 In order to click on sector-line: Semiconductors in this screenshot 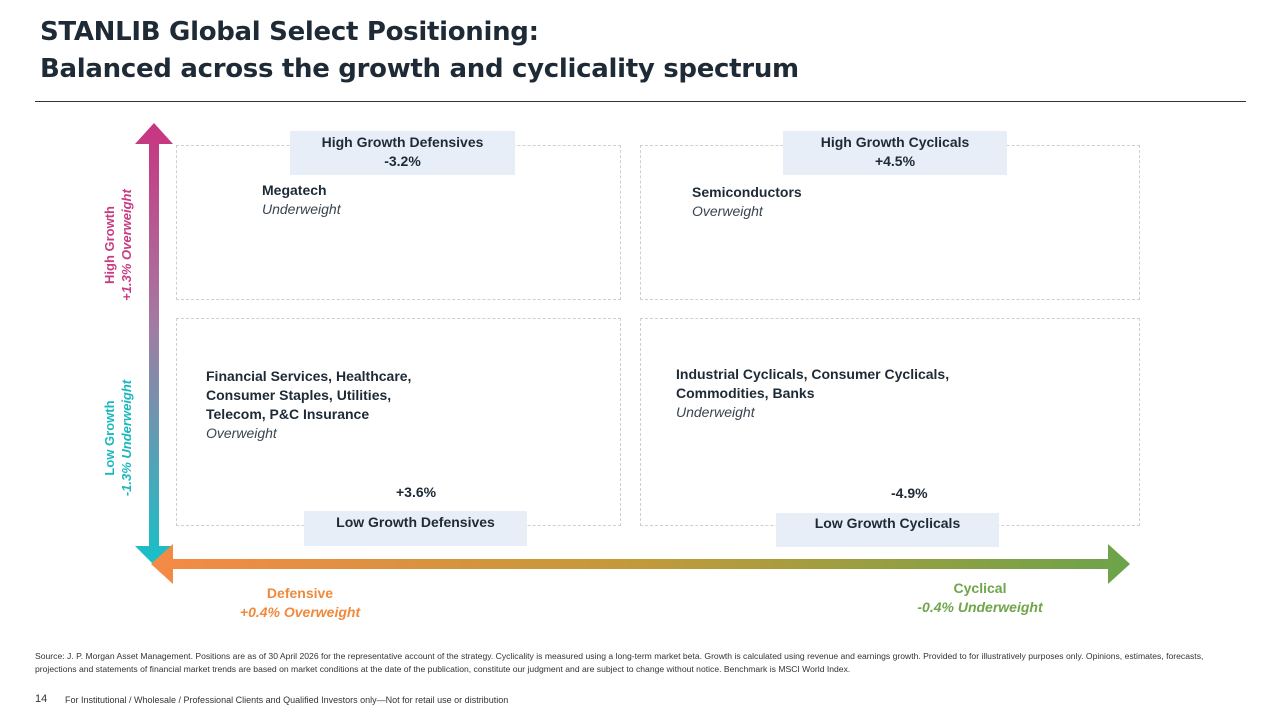, I will do `click(747, 192)`.